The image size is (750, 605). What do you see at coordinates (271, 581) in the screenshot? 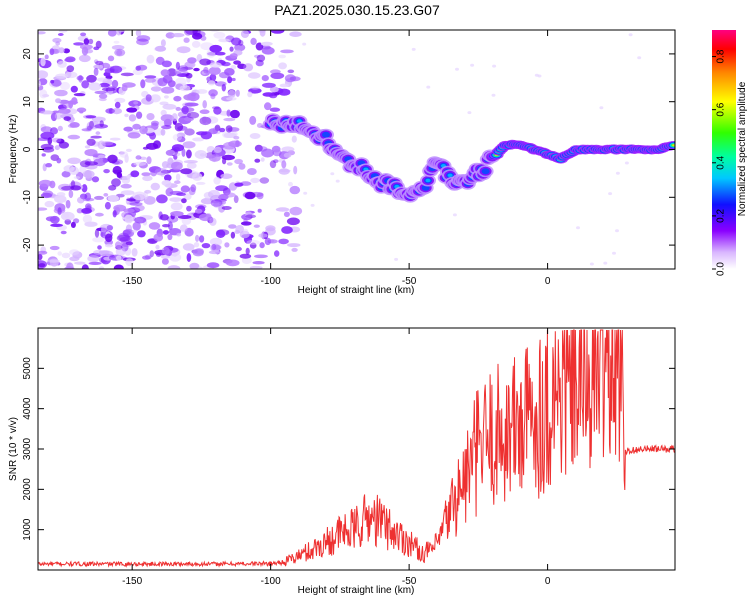
I see `snr-x-tick-label: -100` at bounding box center [271, 581].